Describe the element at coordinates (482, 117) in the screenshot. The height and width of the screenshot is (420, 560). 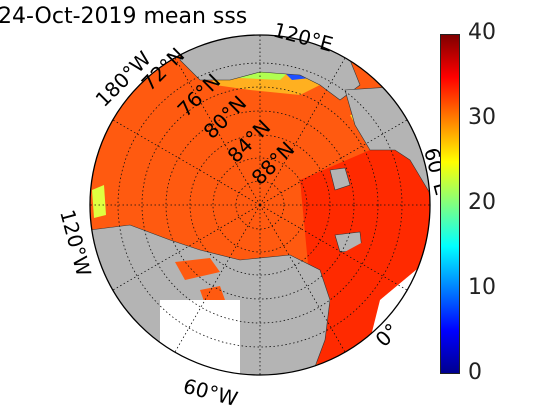
I see `colorbar-tick-30: 30` at that location.